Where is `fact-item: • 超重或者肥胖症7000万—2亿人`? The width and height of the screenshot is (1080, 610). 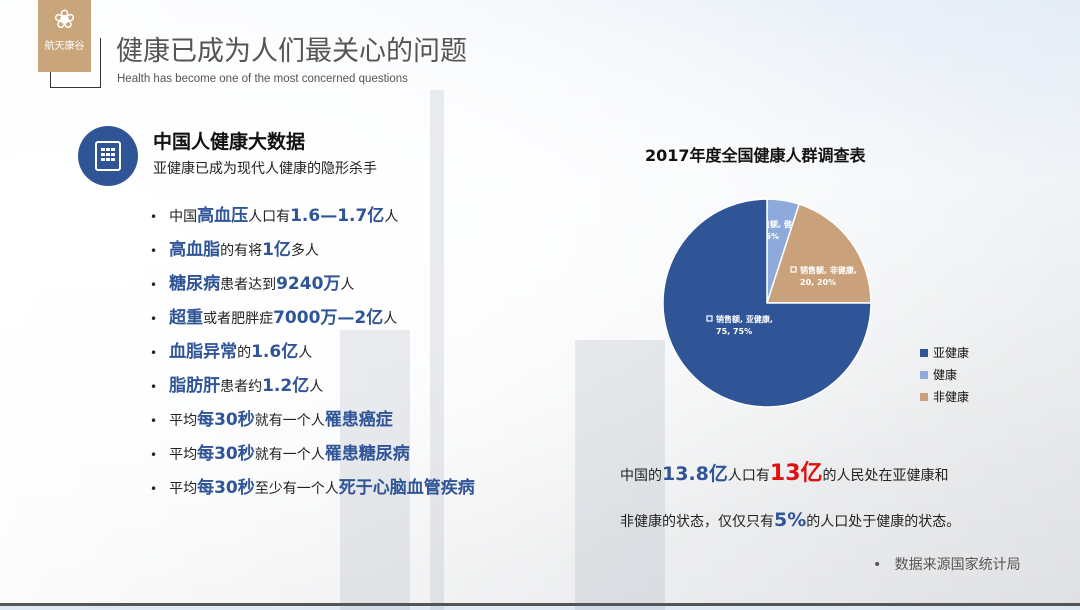
fact-item: • 超重或者肥胖症7000万—2亿人 is located at coordinates (312, 321).